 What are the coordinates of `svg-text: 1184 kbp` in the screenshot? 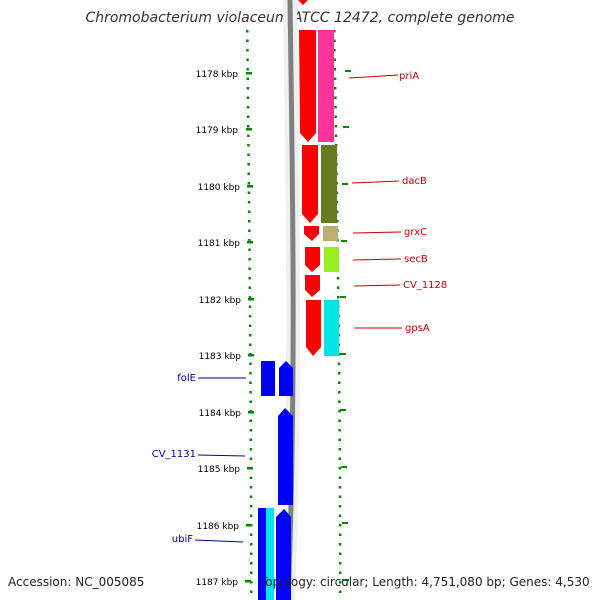 It's located at (220, 414).